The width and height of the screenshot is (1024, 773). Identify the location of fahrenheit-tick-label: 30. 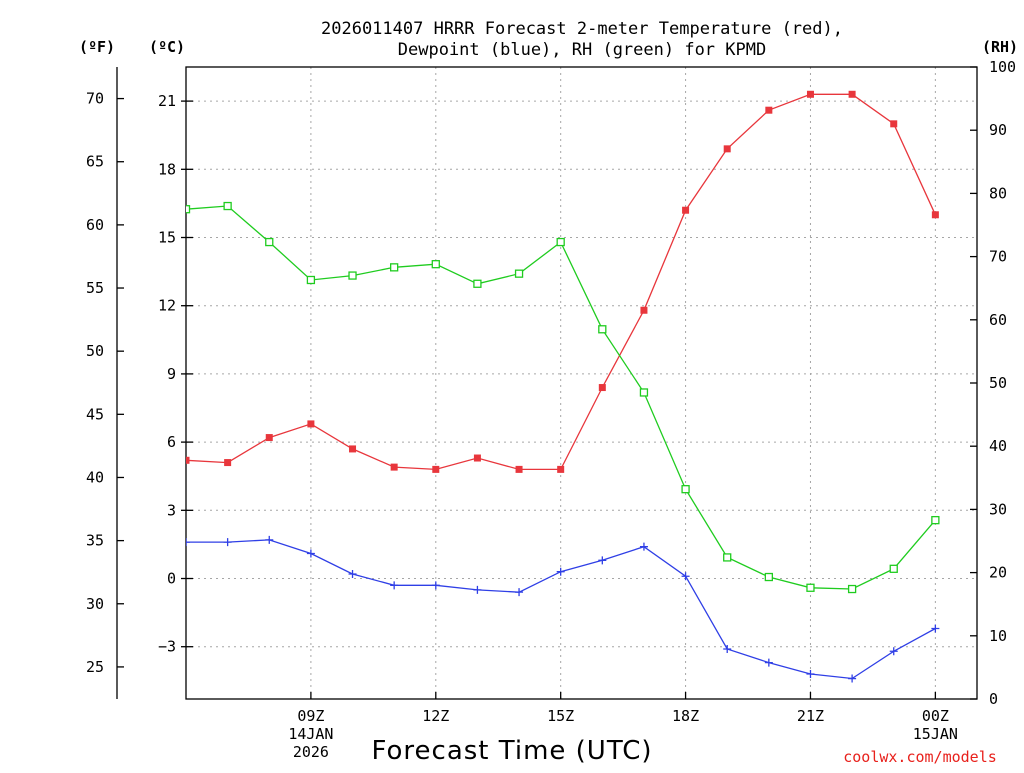
(95, 604).